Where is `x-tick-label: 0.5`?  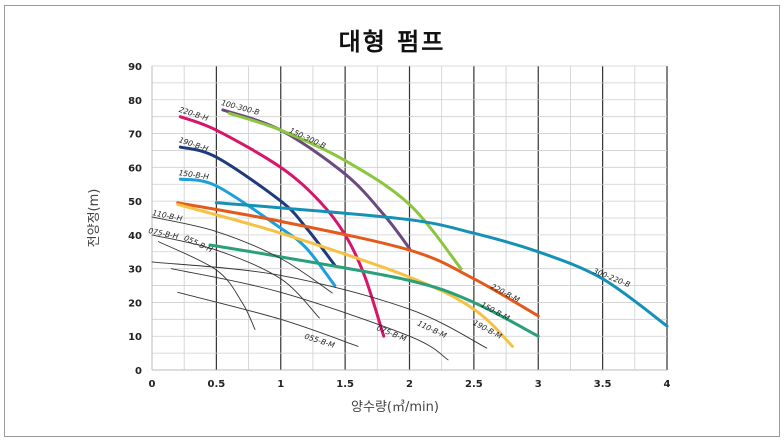 x-tick-label: 0.5 is located at coordinates (217, 384).